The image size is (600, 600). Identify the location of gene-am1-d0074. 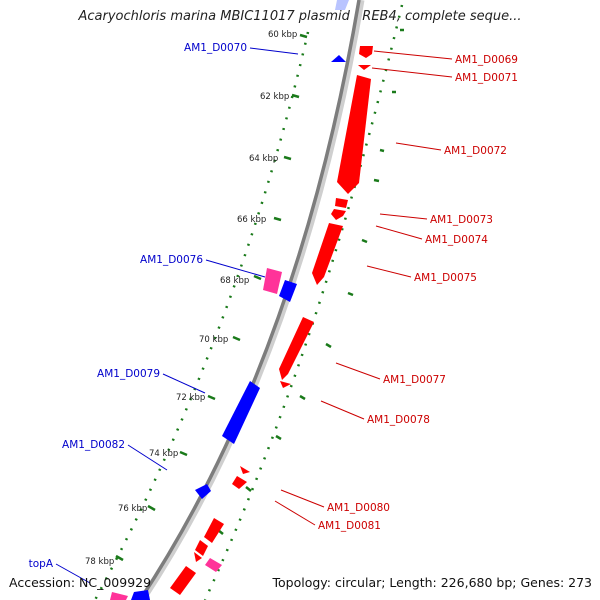
(338, 214).